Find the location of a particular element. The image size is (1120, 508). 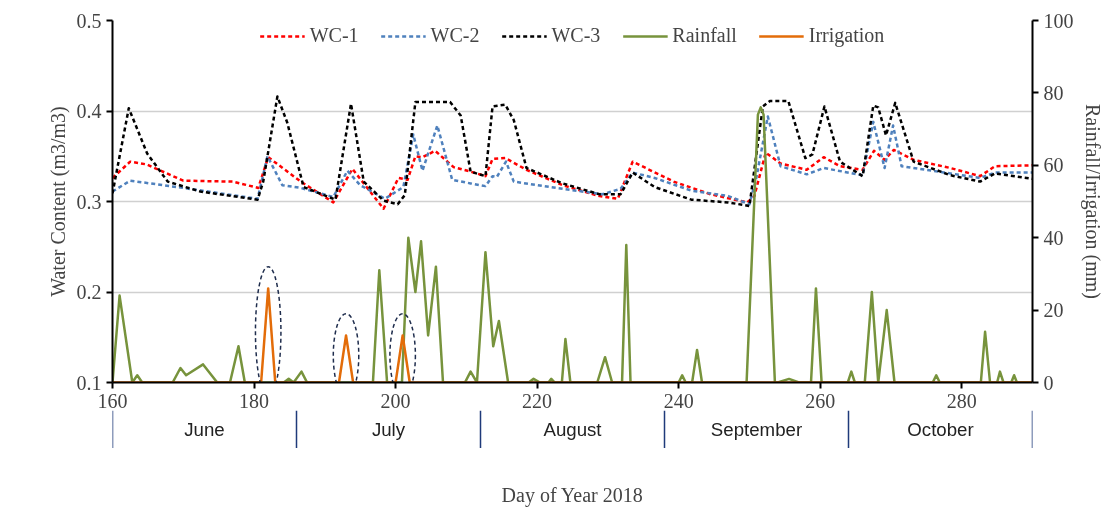

text: July is located at coordinates (388, 430).